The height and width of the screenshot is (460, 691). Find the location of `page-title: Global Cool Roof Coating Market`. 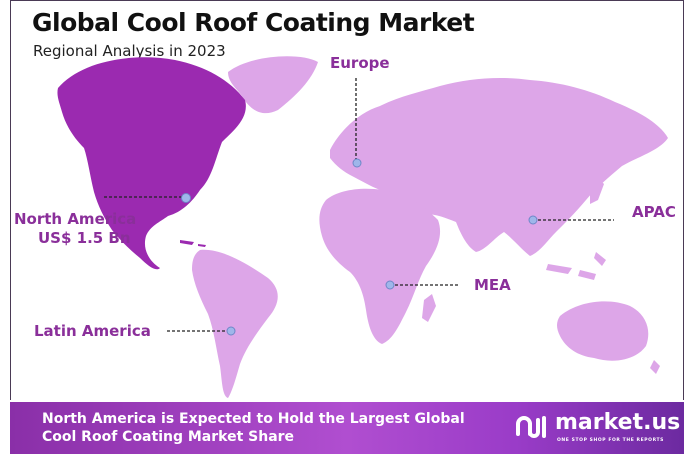

page-title: Global Cool Roof Coating Market is located at coordinates (253, 22).